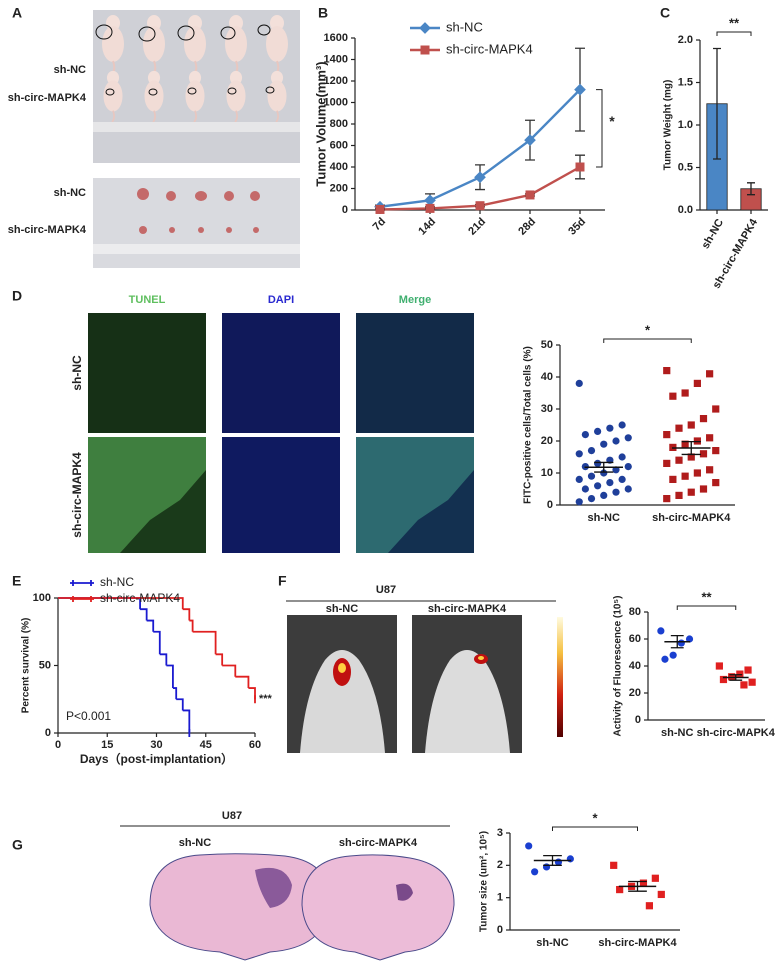 The width and height of the screenshot is (778, 962). What do you see at coordinates (685, 210) in the screenshot?
I see `y-tick-label: 0.0` at bounding box center [685, 210].